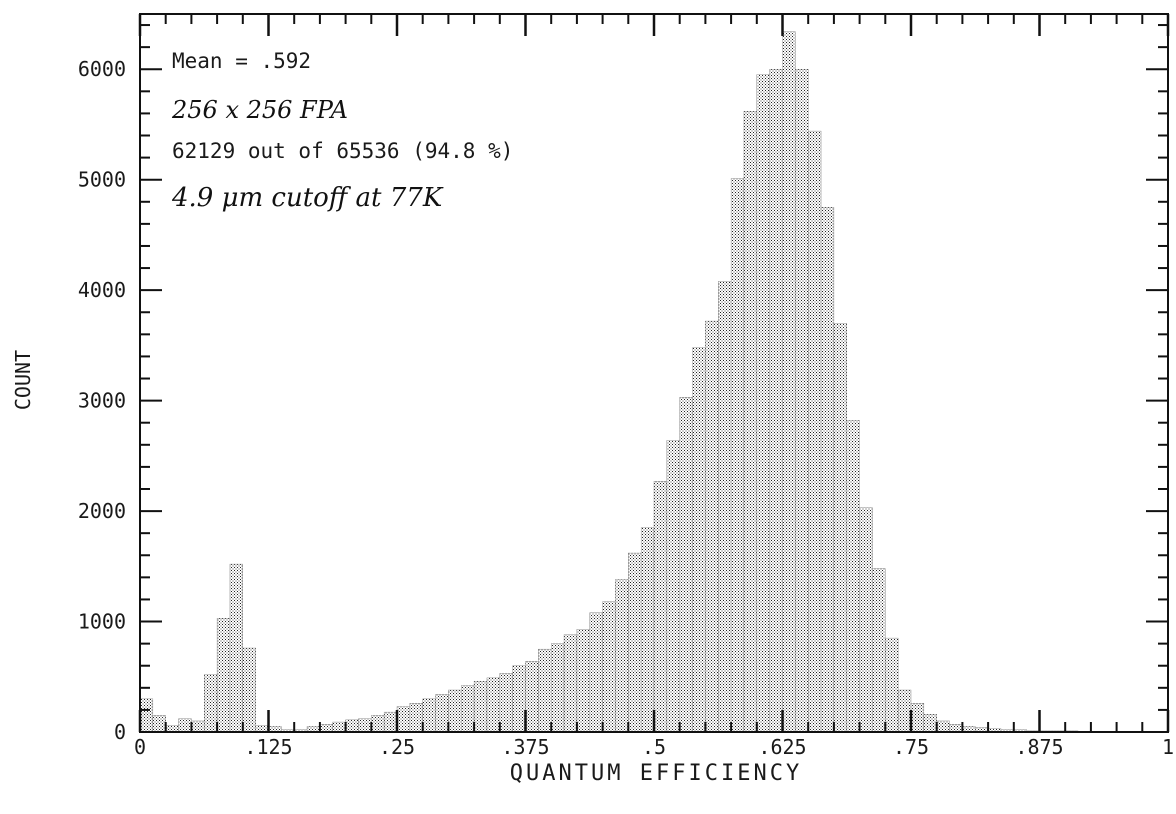 Image resolution: width=1176 pixels, height=814 pixels. I want to click on x-tick-label: 1, so click(1168, 747).